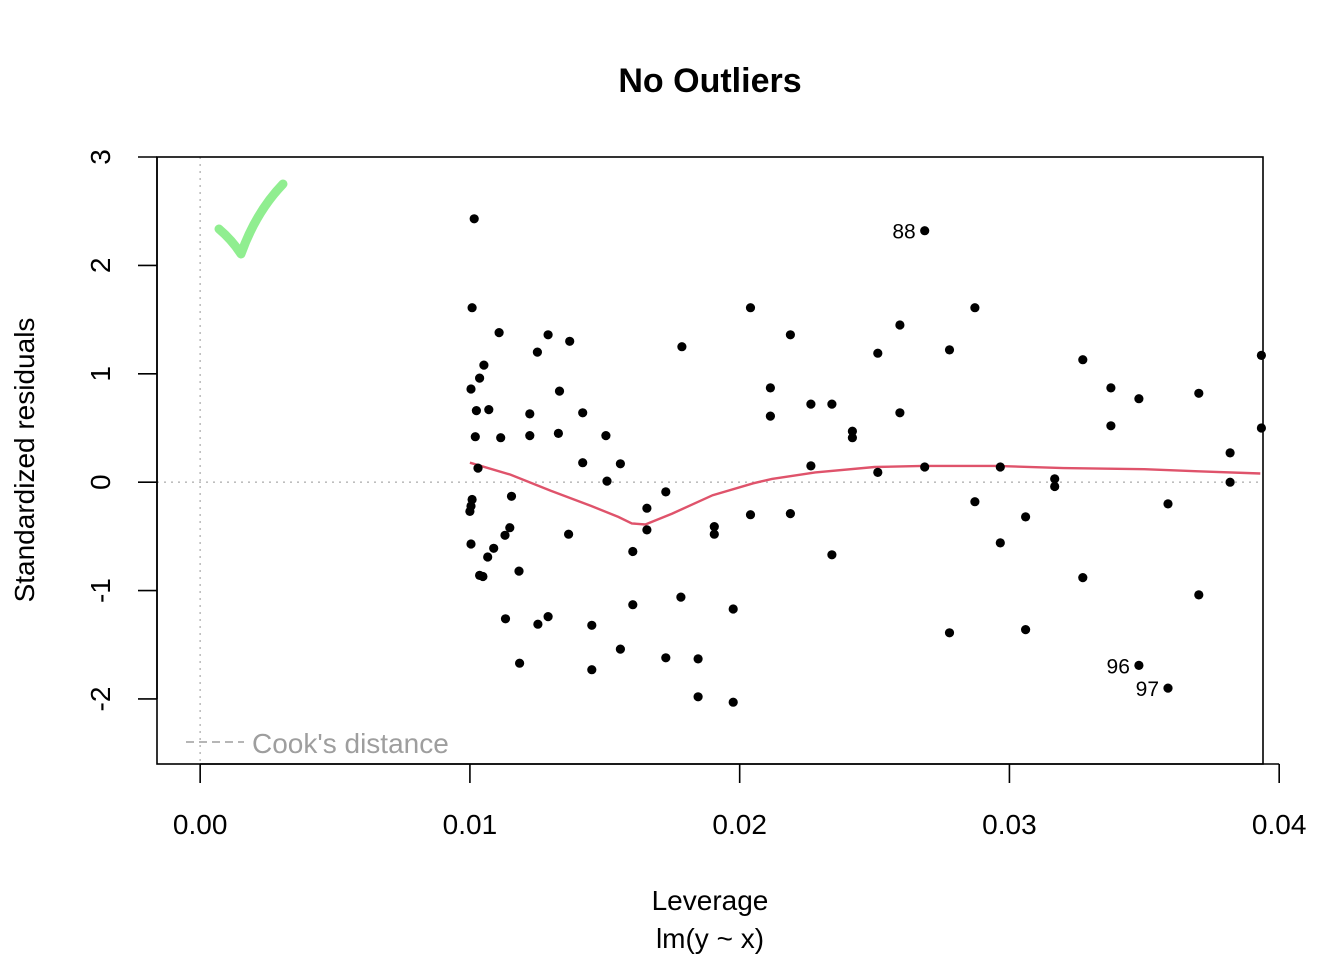  Describe the element at coordinates (100, 590) in the screenshot. I see `y-tick-label: -1` at that location.